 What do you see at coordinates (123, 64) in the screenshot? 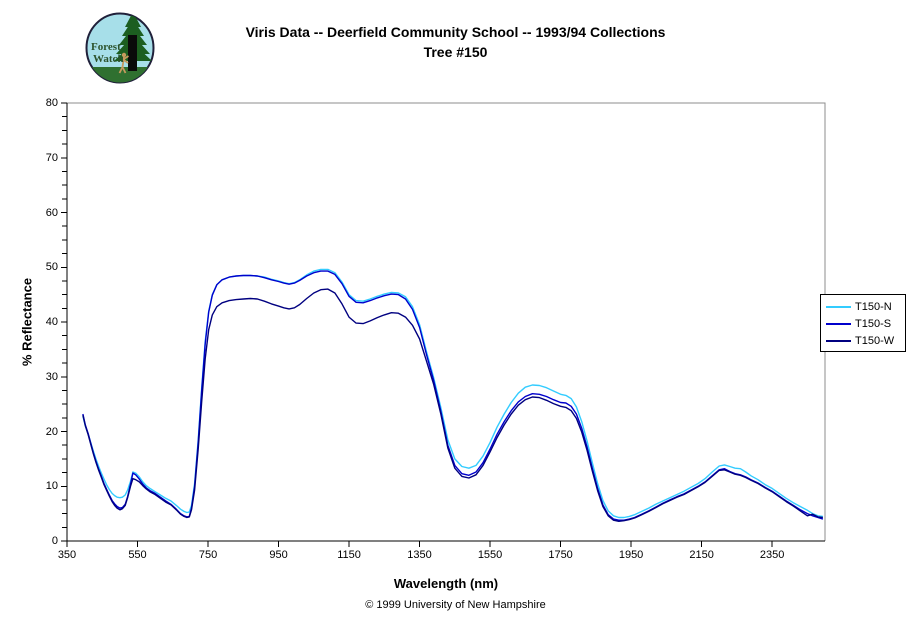
I see `logo-climber-limbs` at bounding box center [123, 64].